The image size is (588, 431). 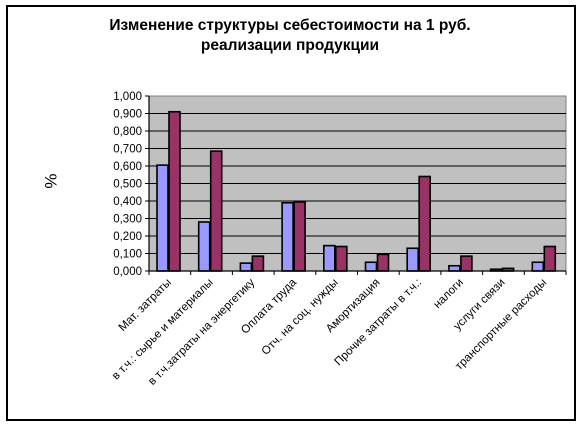 I want to click on y-tick-label: 0,300, so click(x=127, y=220).